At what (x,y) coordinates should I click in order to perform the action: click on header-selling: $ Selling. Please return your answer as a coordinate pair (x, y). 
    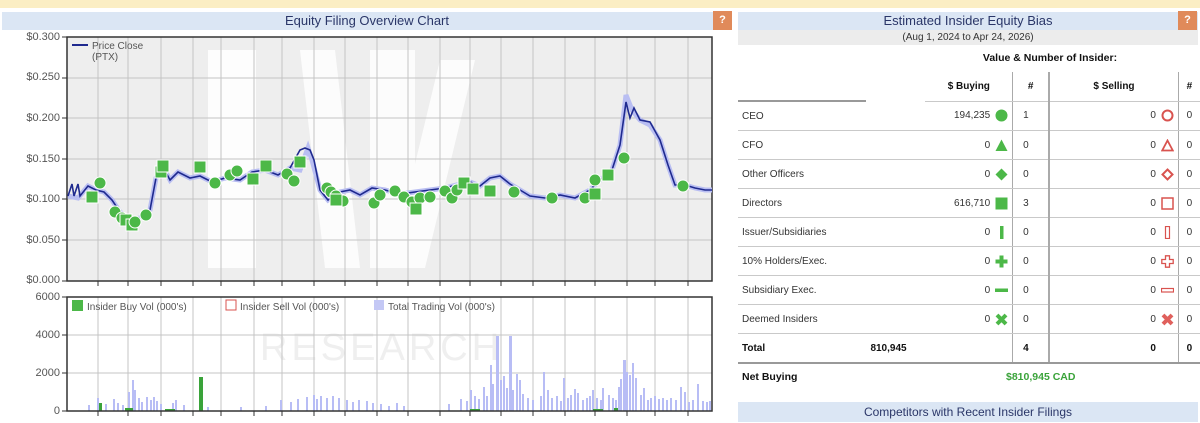
    Looking at the image, I should click on (1114, 87).